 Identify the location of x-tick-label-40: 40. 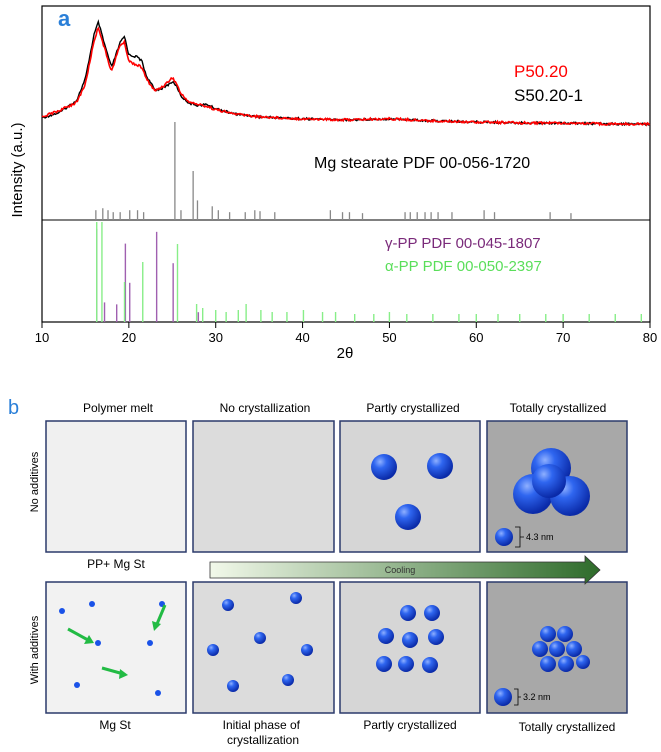
(302, 337).